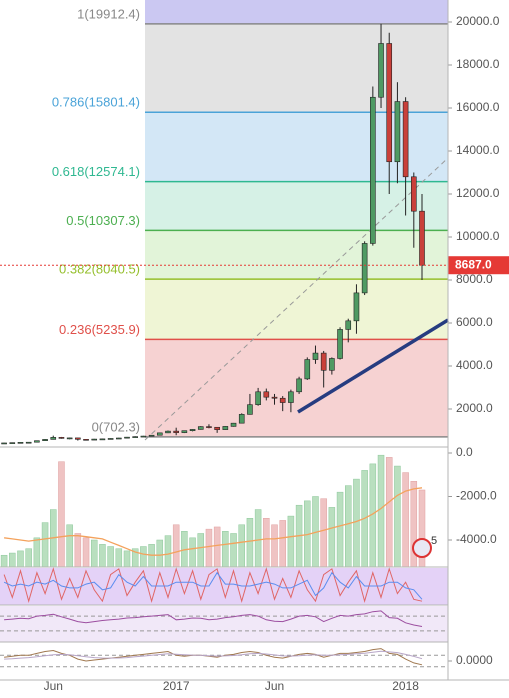 The height and width of the screenshot is (698, 509). Describe the element at coordinates (405, 686) in the screenshot. I see `x-tick-label: 2018` at that location.